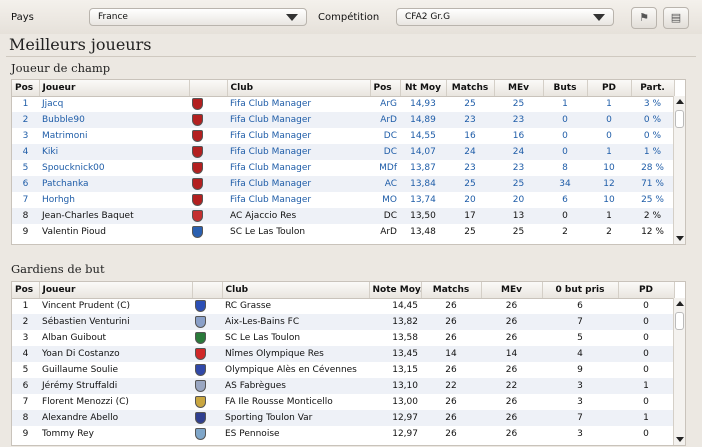 The image size is (702, 447). Describe the element at coordinates (351, 56) in the screenshot. I see `divider` at that location.